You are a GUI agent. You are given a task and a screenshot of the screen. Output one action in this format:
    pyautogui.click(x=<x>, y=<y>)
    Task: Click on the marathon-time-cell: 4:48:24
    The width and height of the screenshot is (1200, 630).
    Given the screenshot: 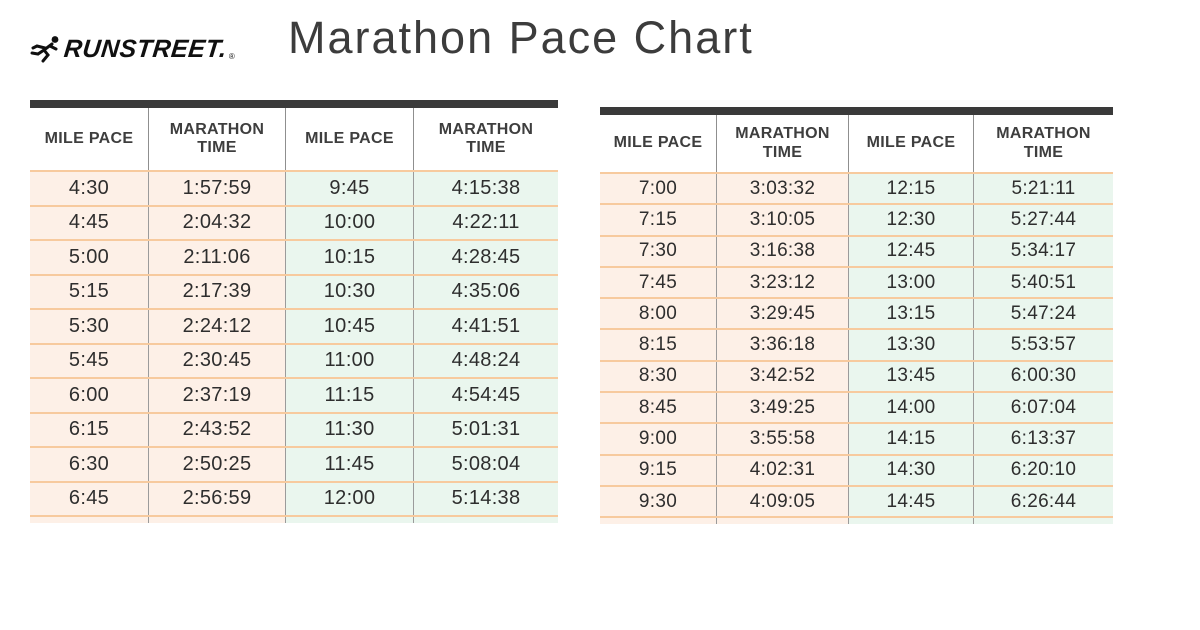 What is the action you would take?
    pyautogui.click(x=485, y=360)
    